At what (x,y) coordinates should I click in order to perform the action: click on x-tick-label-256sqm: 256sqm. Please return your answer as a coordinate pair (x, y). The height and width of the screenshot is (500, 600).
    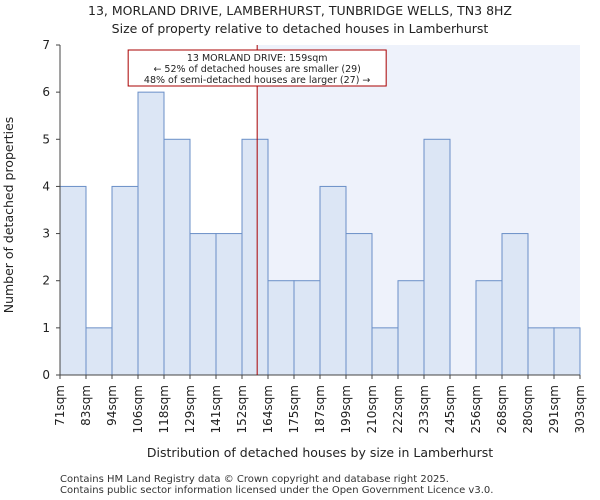
    Looking at the image, I should click on (476, 409).